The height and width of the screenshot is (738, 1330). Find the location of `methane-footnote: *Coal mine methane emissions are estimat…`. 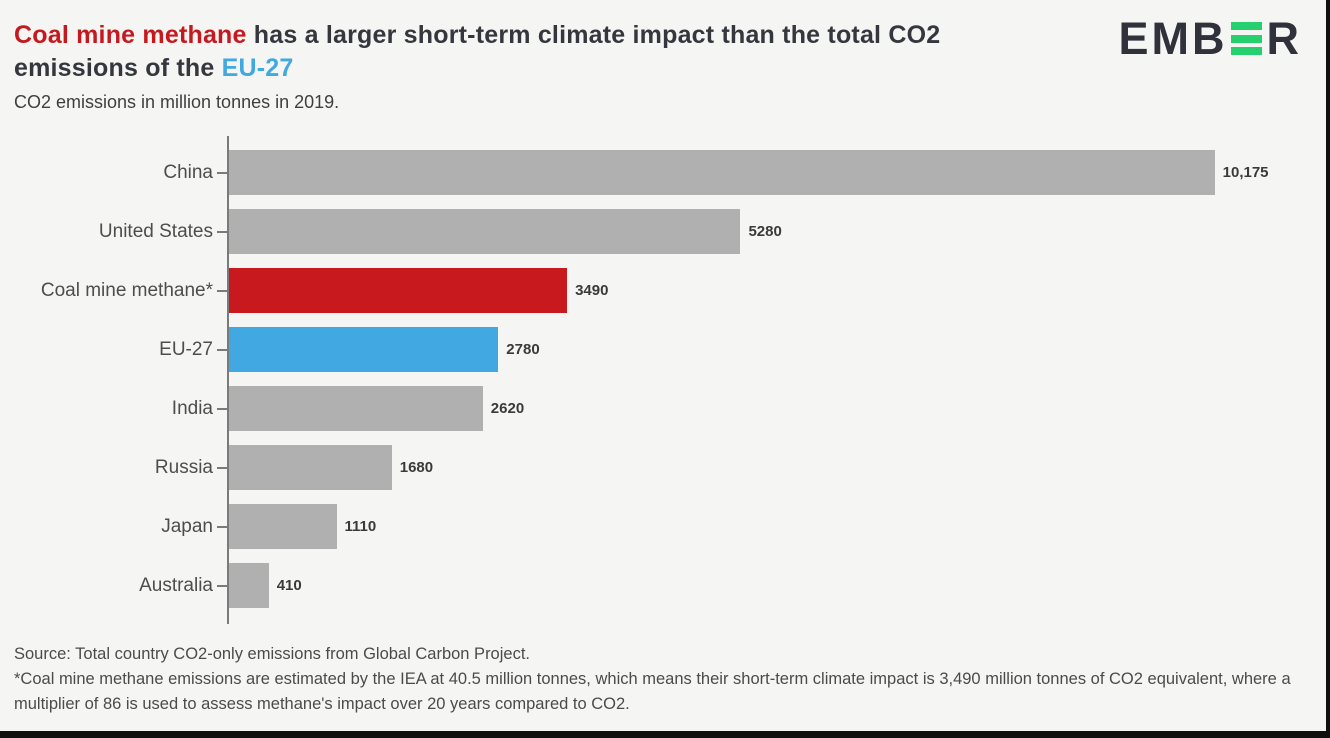

methane-footnote: *Coal mine methane emissions are estimat… is located at coordinates (652, 692).